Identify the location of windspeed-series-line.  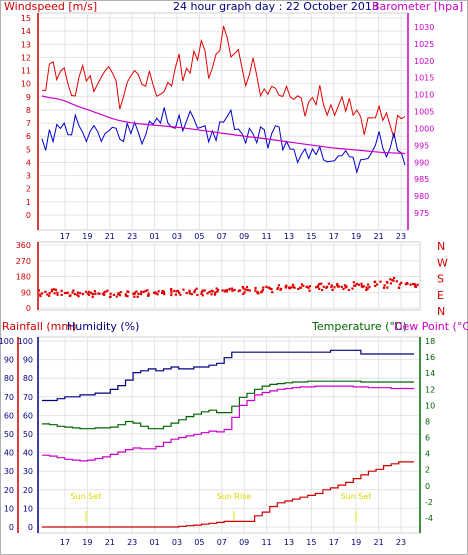
(223, 141).